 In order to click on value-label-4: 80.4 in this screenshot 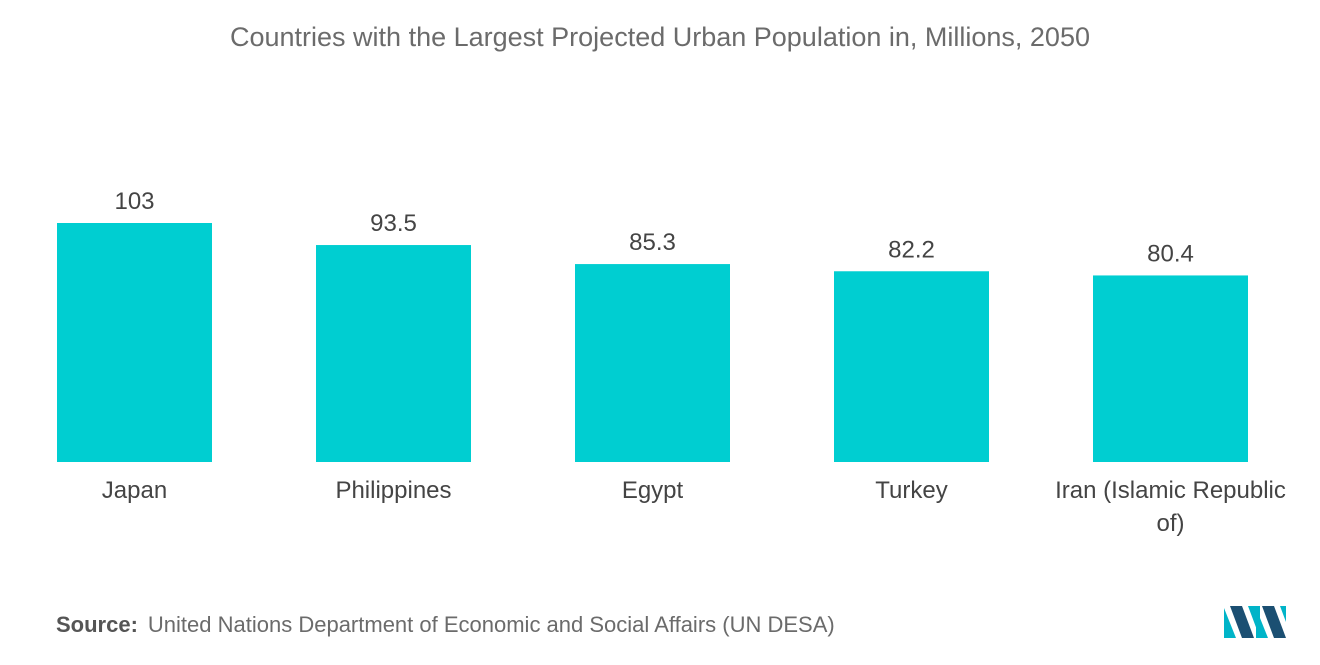, I will do `click(1170, 253)`.